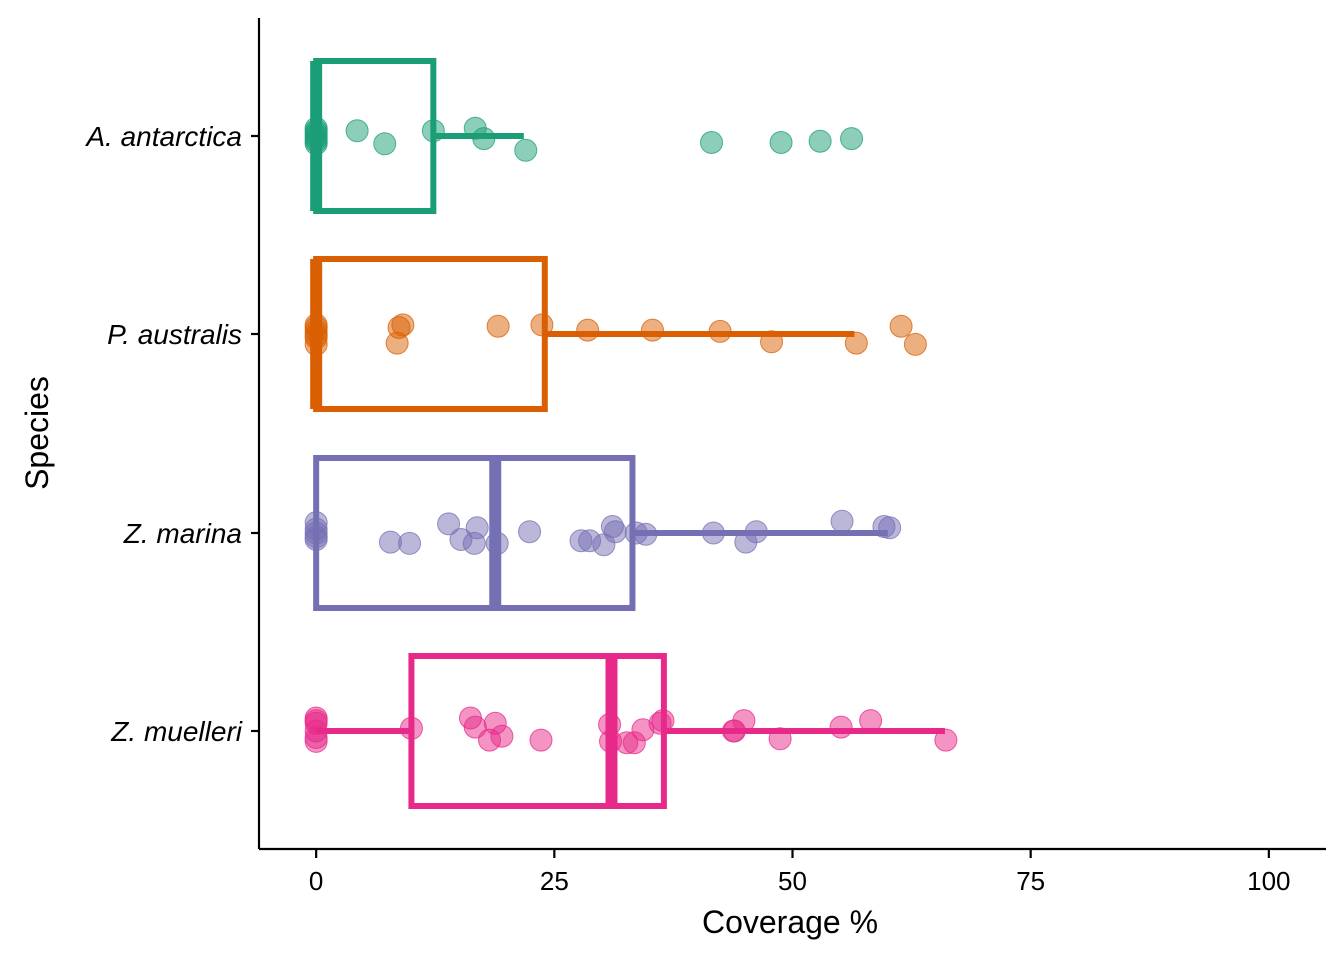 This screenshot has height=960, width=1344. What do you see at coordinates (1268, 881) in the screenshot?
I see `x-tick-label: 100` at bounding box center [1268, 881].